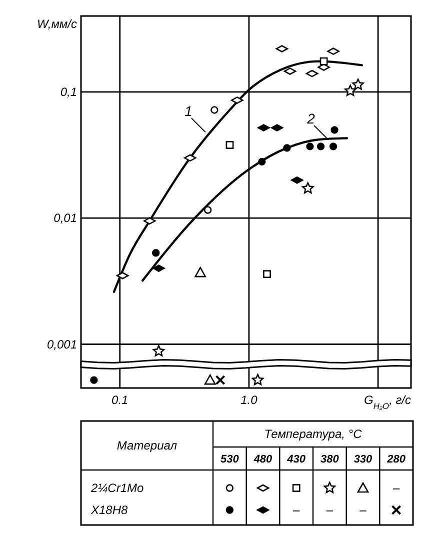  What do you see at coordinates (56, 24) in the screenshot?
I see `y-axis-title: W,мм/с` at bounding box center [56, 24].